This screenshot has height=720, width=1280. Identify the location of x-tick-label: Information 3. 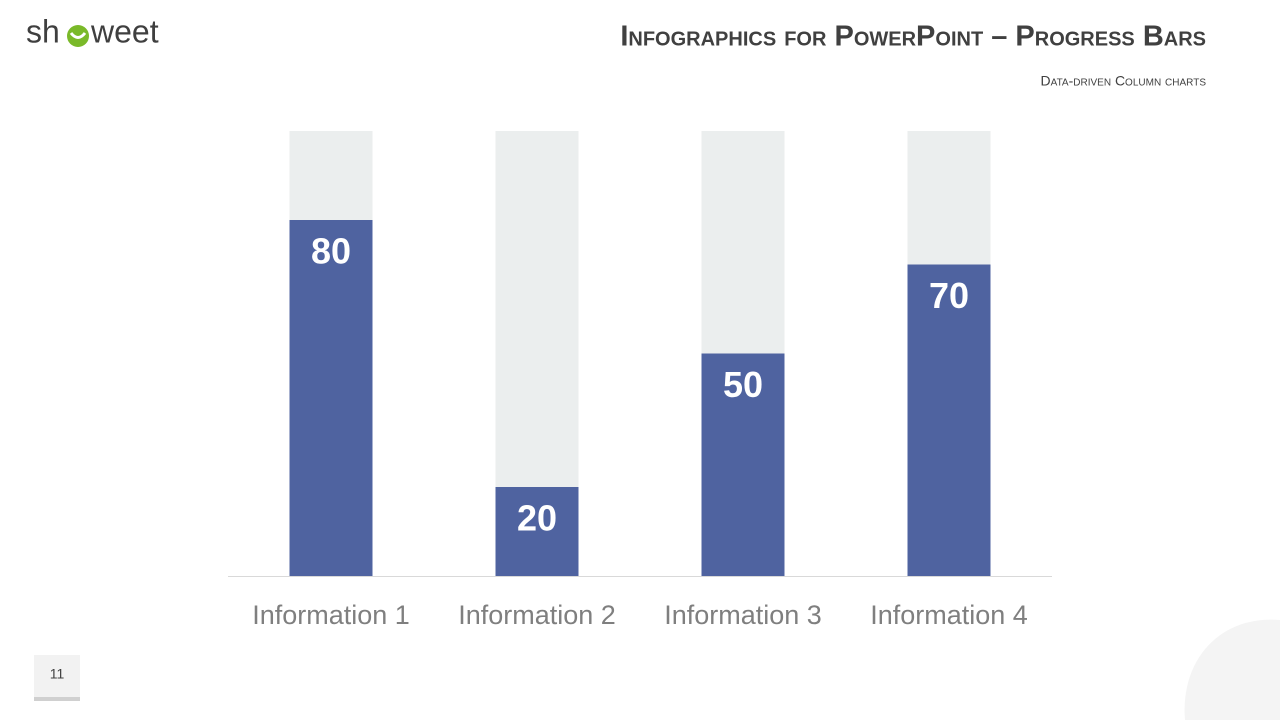
(743, 615).